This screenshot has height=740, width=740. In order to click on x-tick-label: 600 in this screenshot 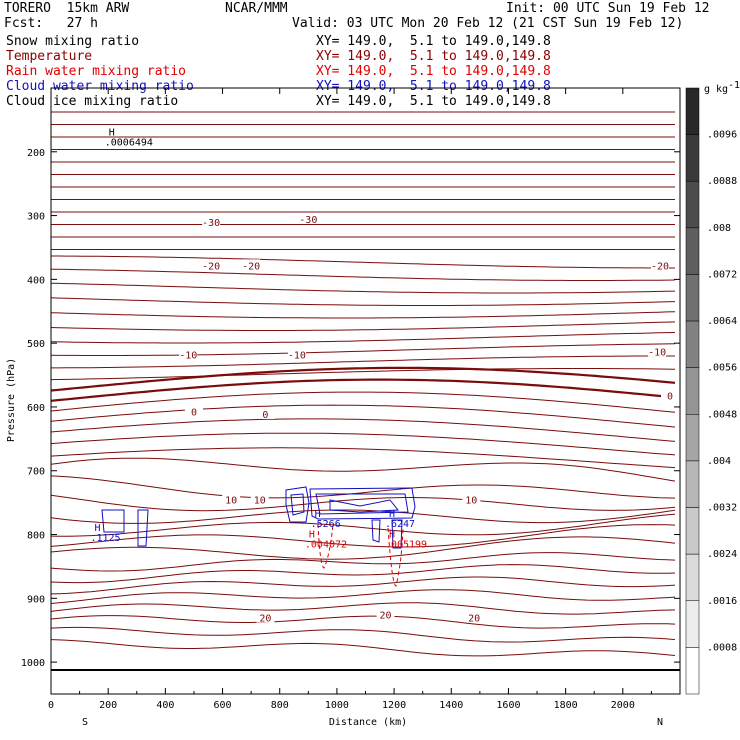, I will do `click(223, 705)`.